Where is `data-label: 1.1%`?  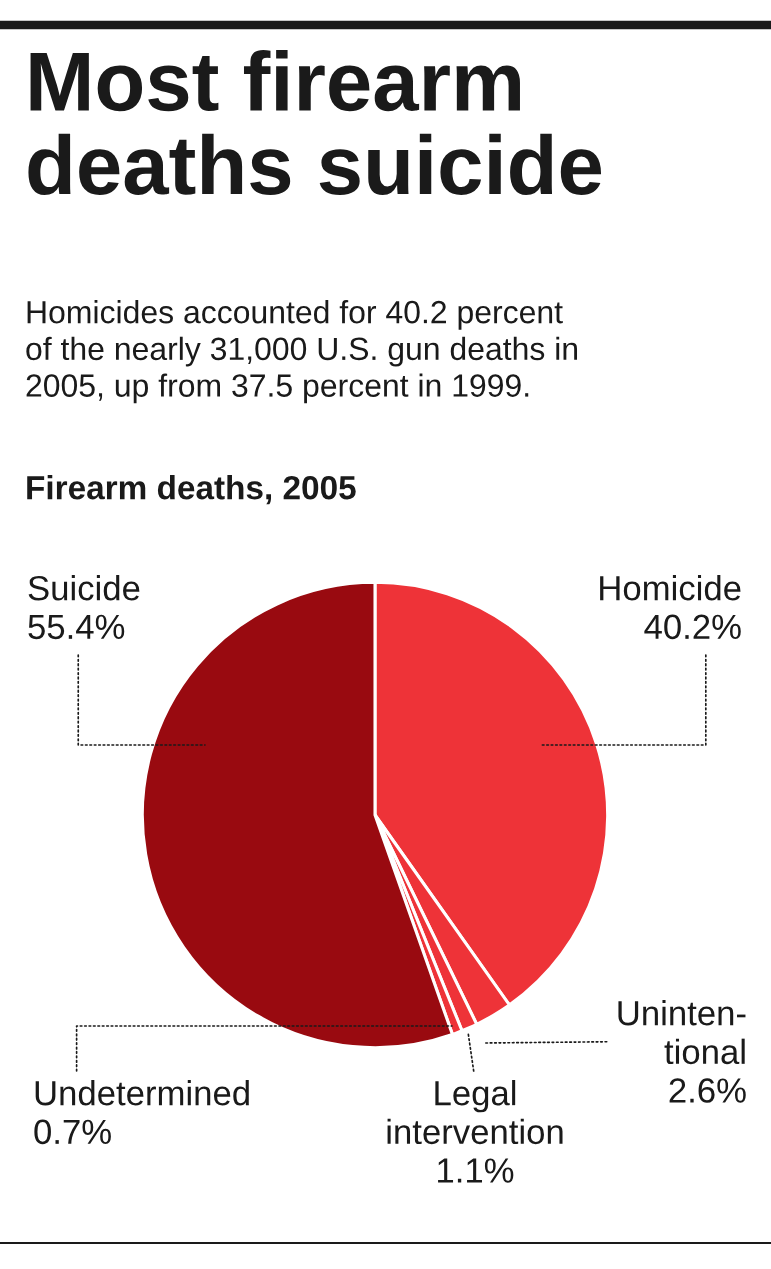 data-label: 1.1% is located at coordinates (476, 1170).